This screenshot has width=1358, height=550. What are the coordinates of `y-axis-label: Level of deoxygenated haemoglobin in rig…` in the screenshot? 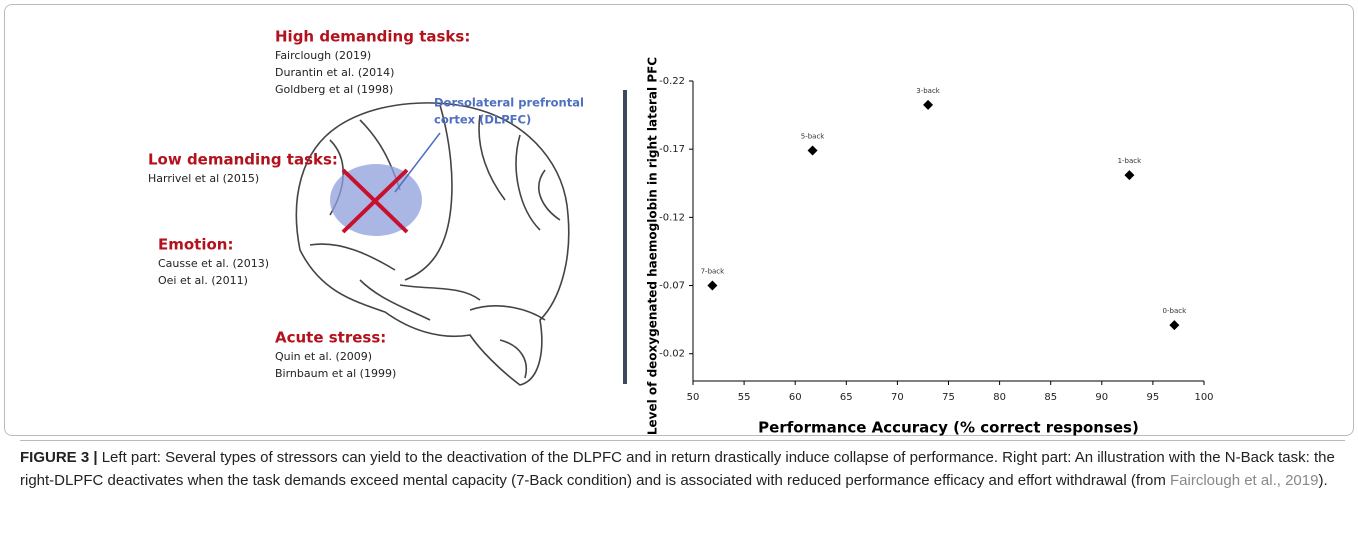 It's located at (653, 246).